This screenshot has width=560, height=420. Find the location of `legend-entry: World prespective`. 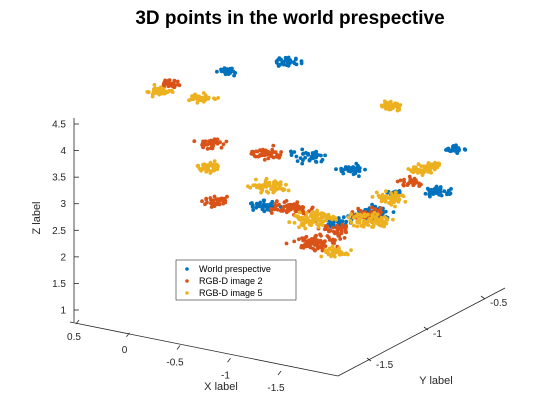

legend-entry: World prespective is located at coordinates (235, 269).